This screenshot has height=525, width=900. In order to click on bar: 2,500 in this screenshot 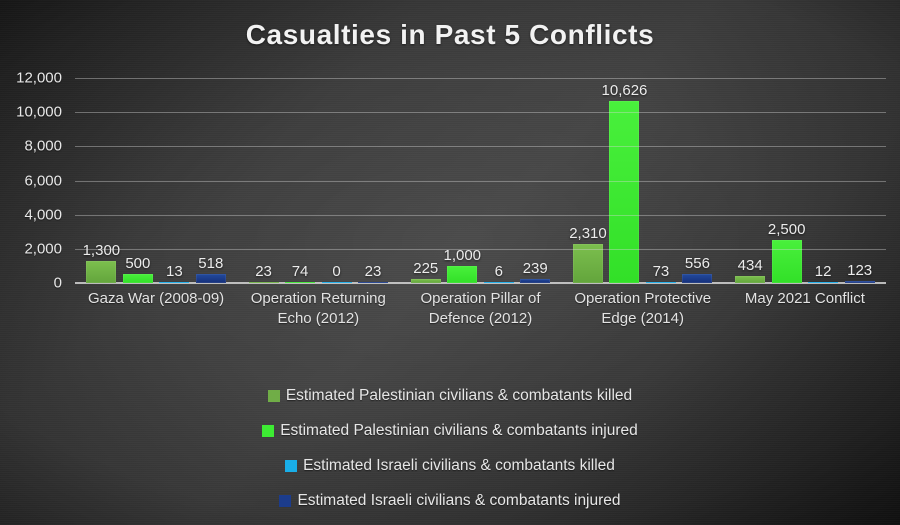, I will do `click(786, 252)`.